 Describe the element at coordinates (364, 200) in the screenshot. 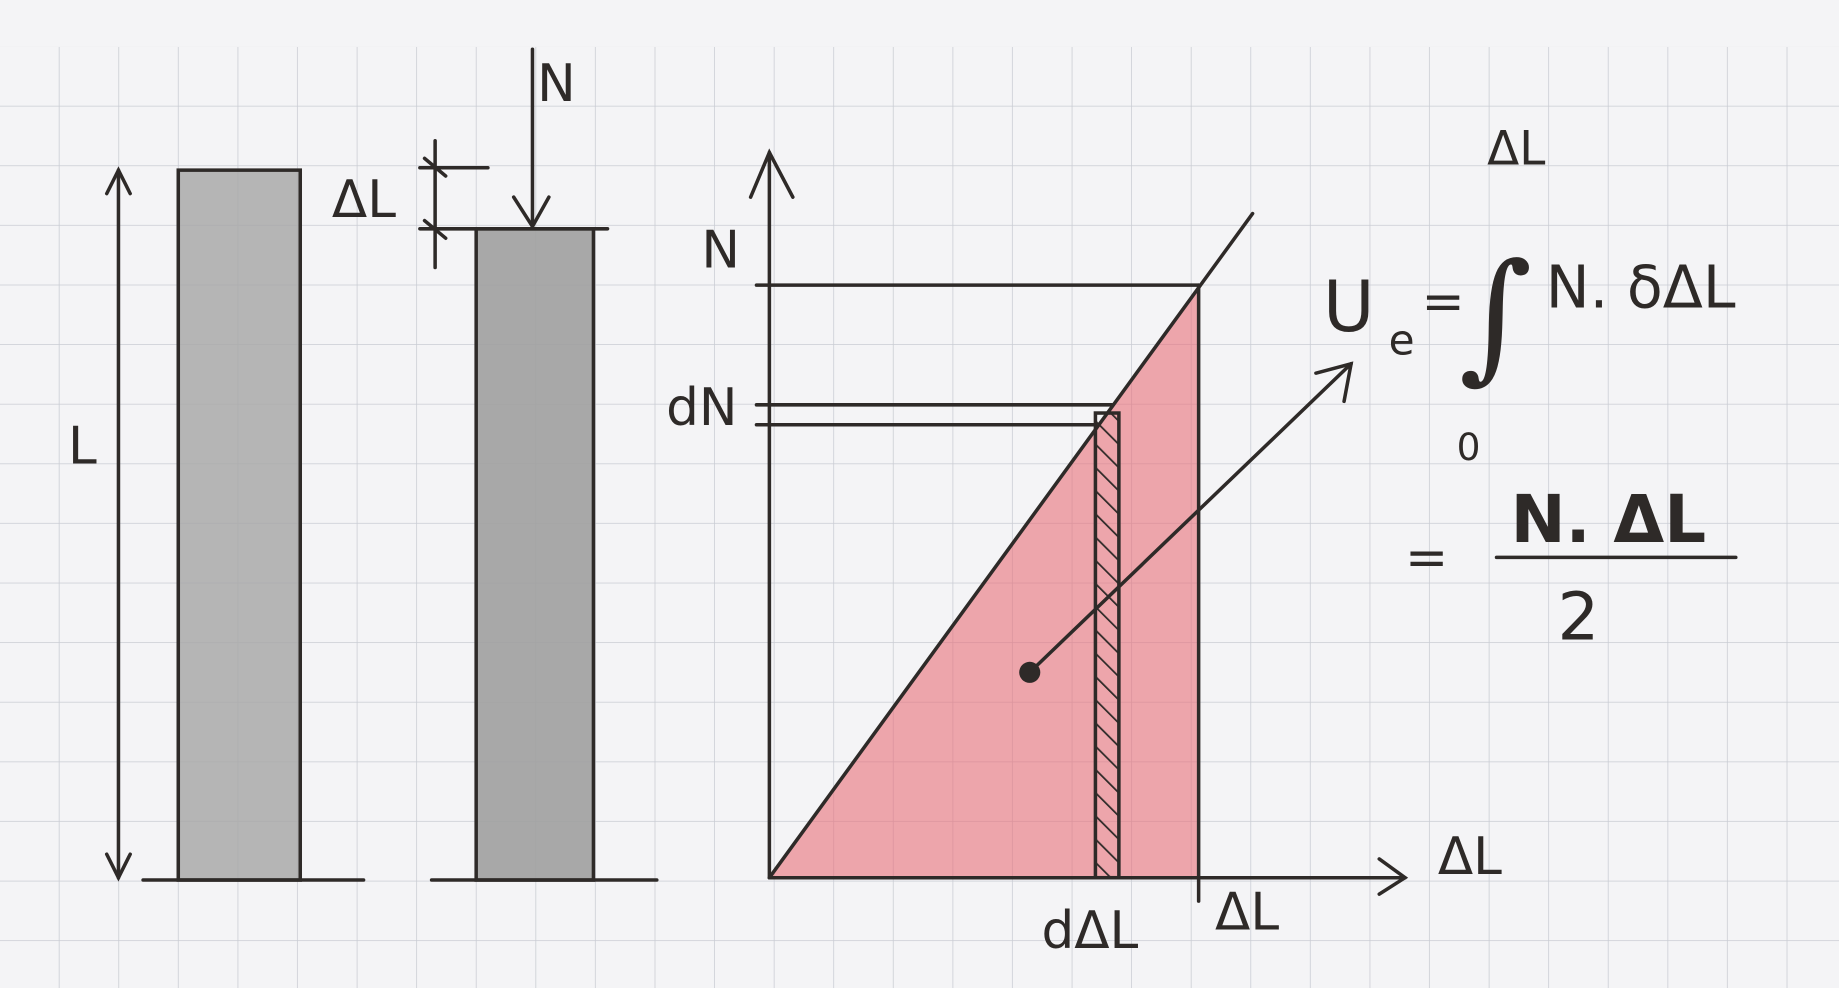

I see `elongation-label: ΔL` at that location.